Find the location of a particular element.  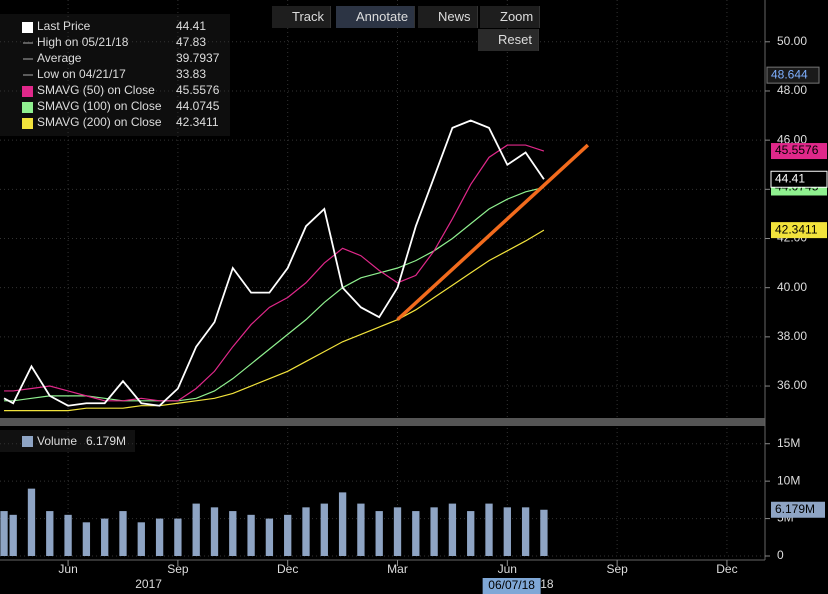

y-tick-label: 10M is located at coordinates (788, 480).